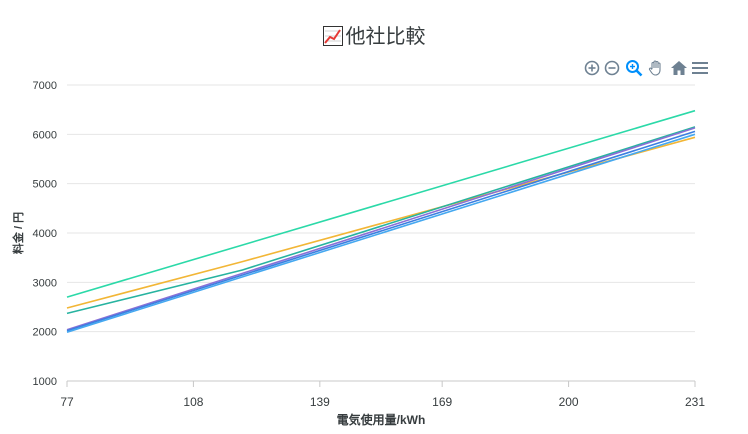  Describe the element at coordinates (45, 283) in the screenshot. I see `y-tick-label: 3000` at that location.